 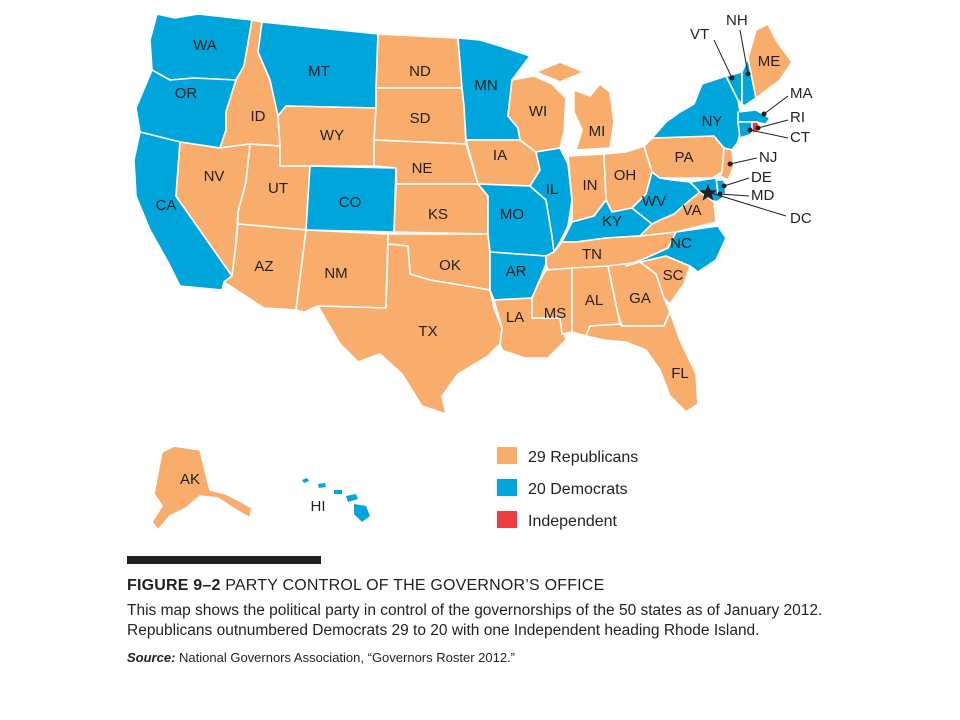 I want to click on label-nm: NM, so click(x=335, y=273).